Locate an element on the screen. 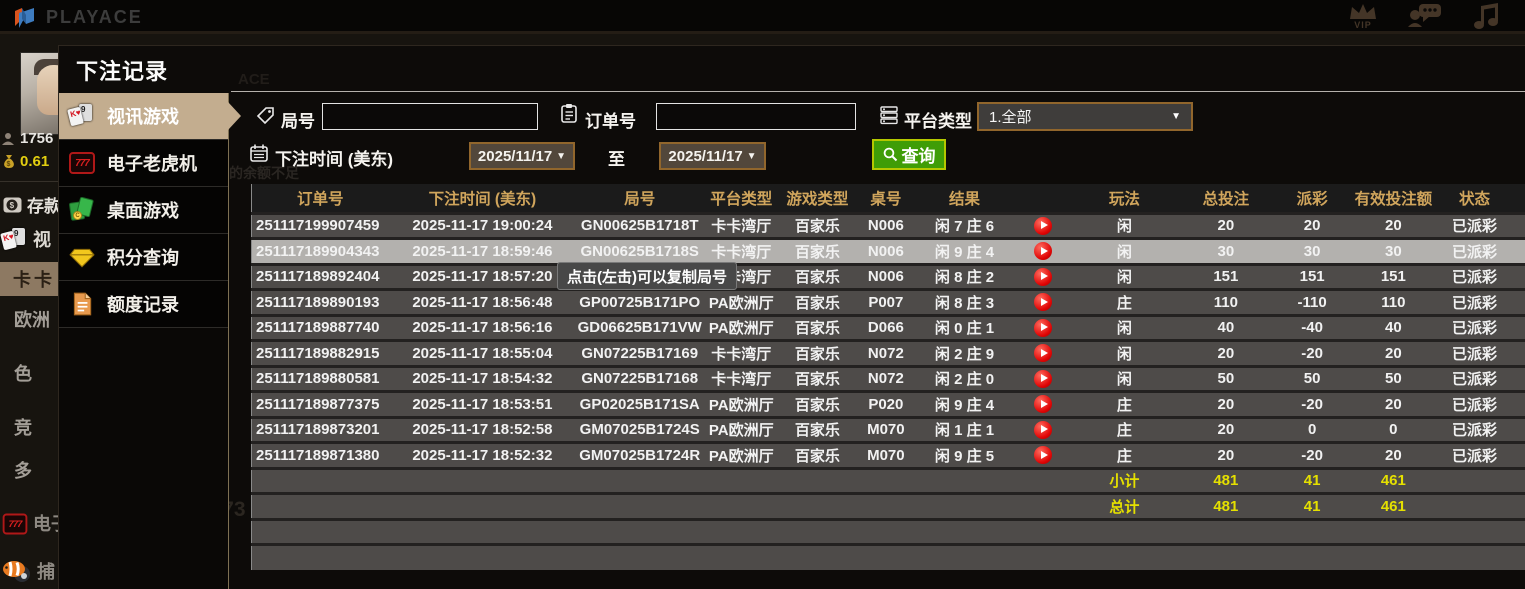  dialog-menu: 9 K♥ 视讯游戏 777 电子老虎机 C 桌面游戏 is located at coordinates (150, 341).